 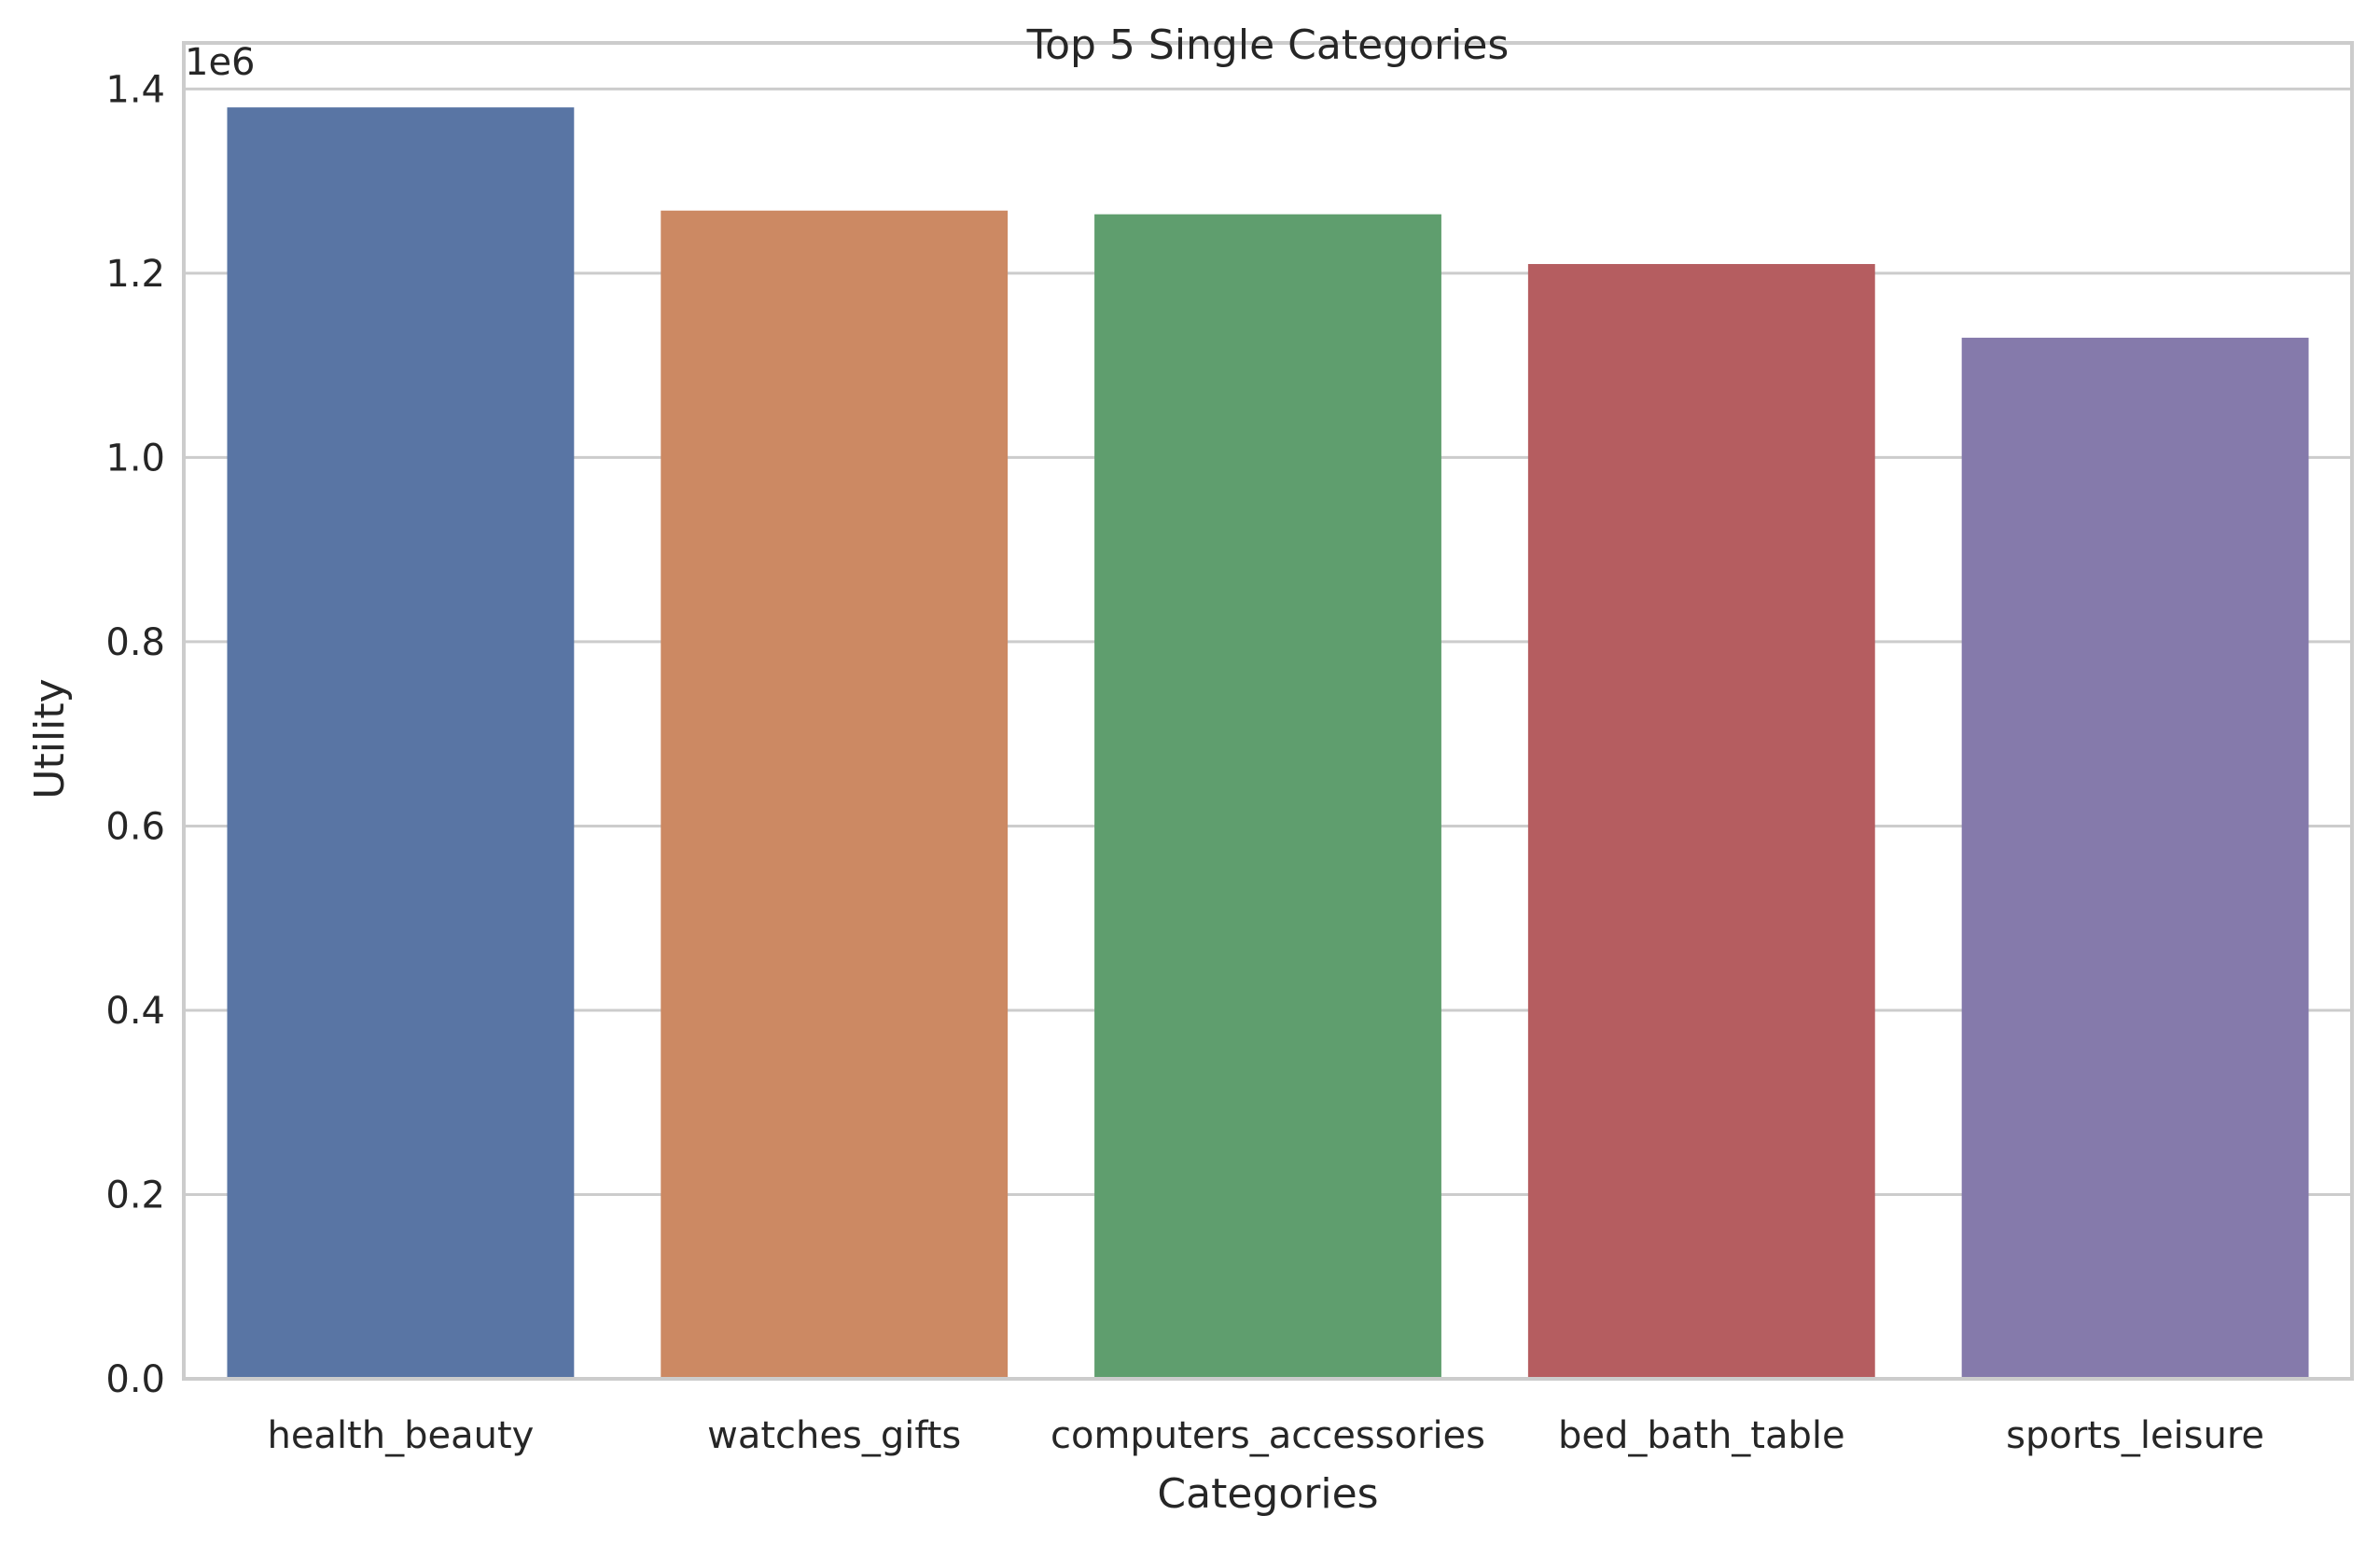 I want to click on bar-sports_leisure, so click(x=2135, y=858).